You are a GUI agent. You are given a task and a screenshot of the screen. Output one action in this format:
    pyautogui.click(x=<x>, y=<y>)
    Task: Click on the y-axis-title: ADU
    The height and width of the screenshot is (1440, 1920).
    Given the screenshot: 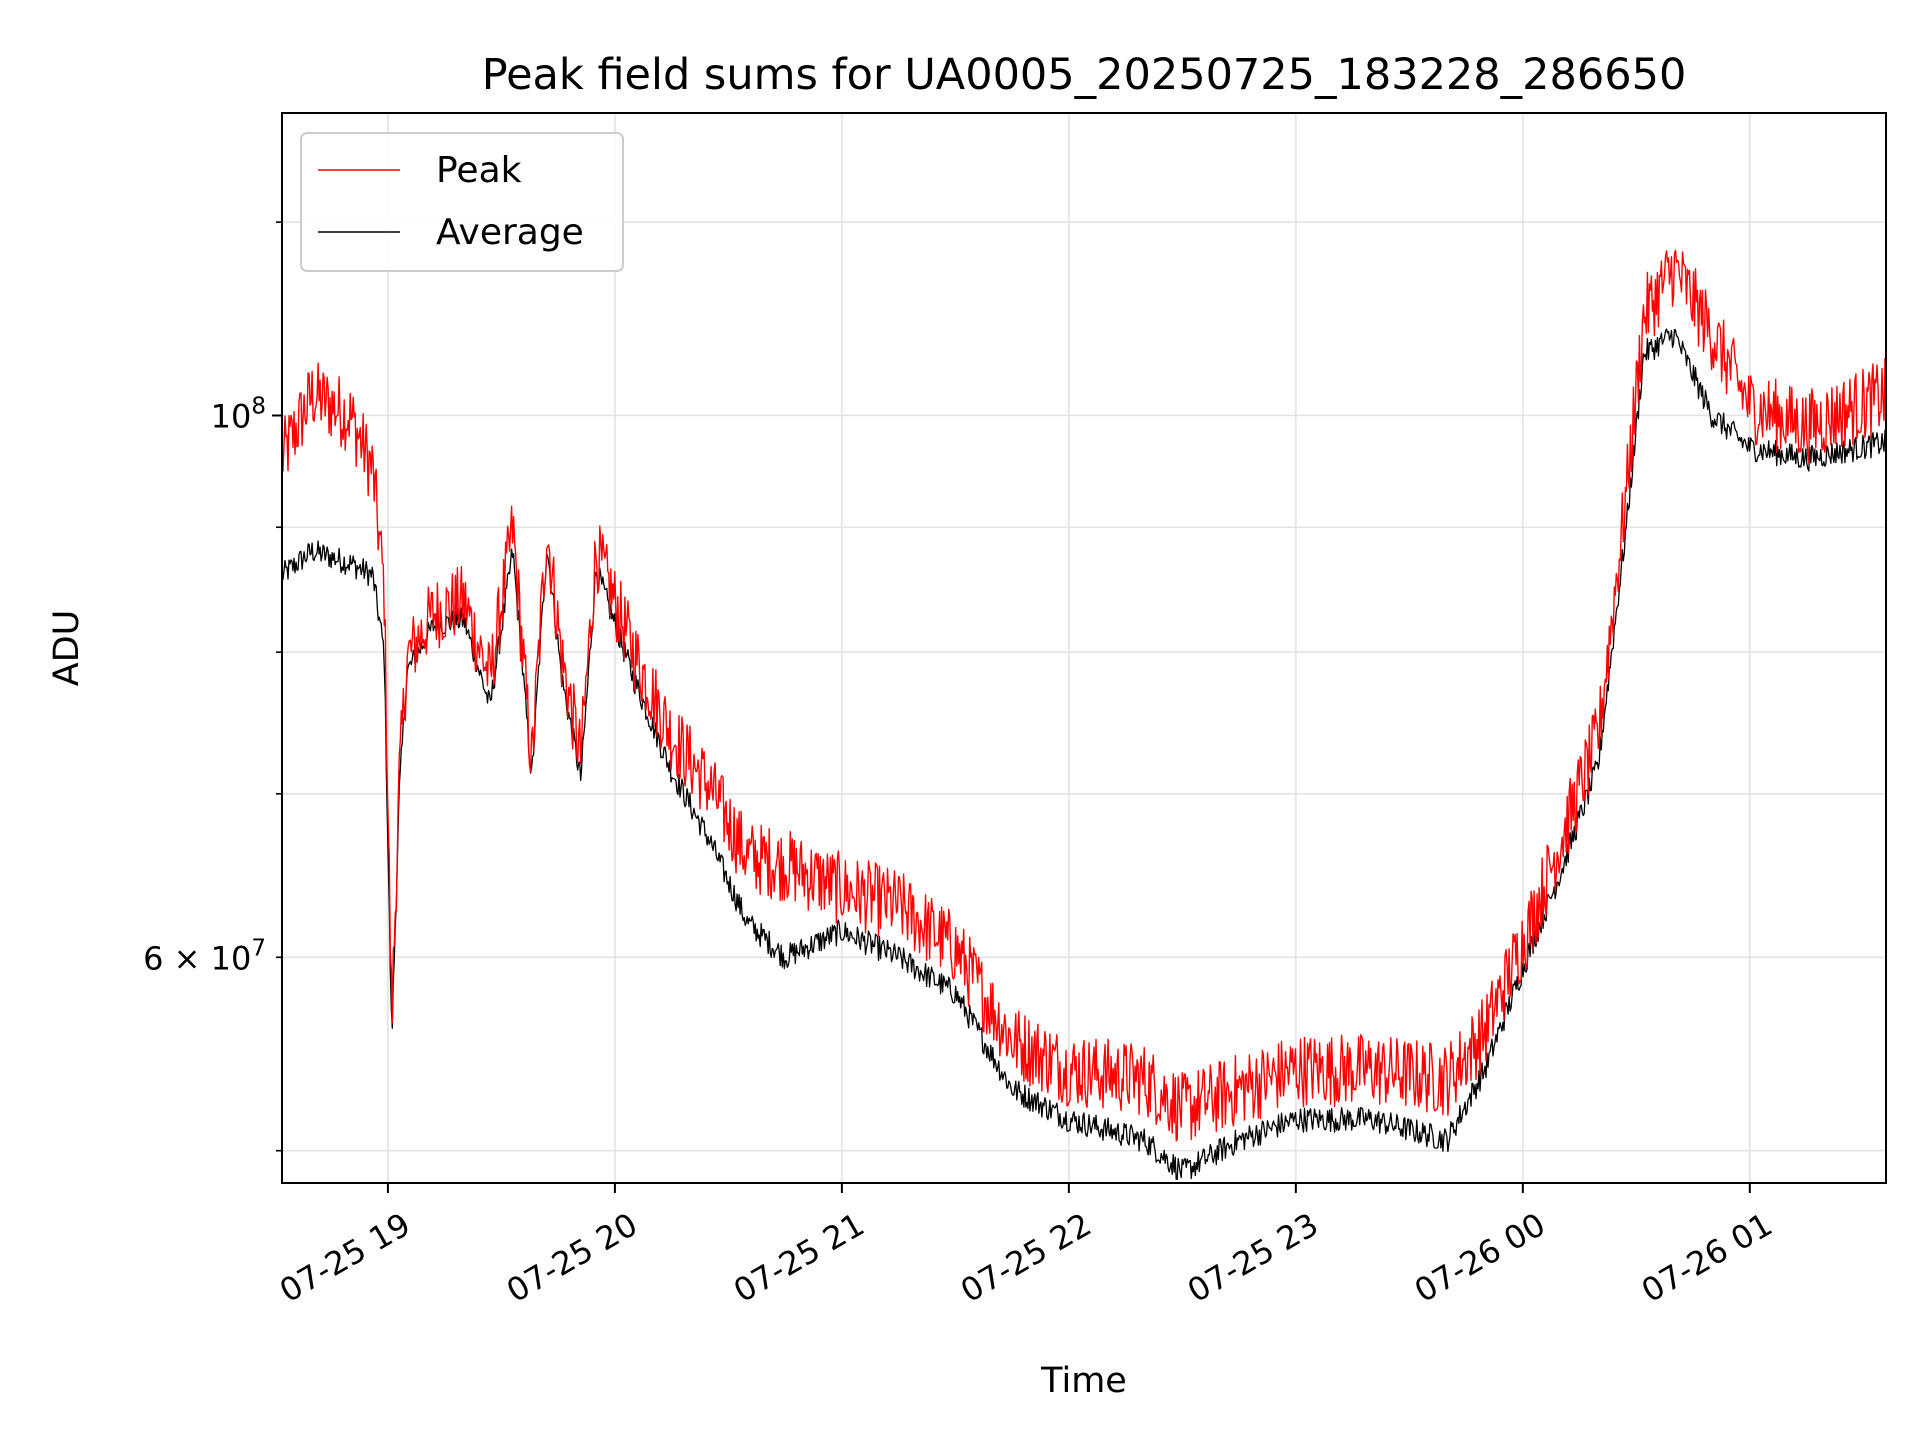 What is the action you would take?
    pyautogui.click(x=67, y=648)
    